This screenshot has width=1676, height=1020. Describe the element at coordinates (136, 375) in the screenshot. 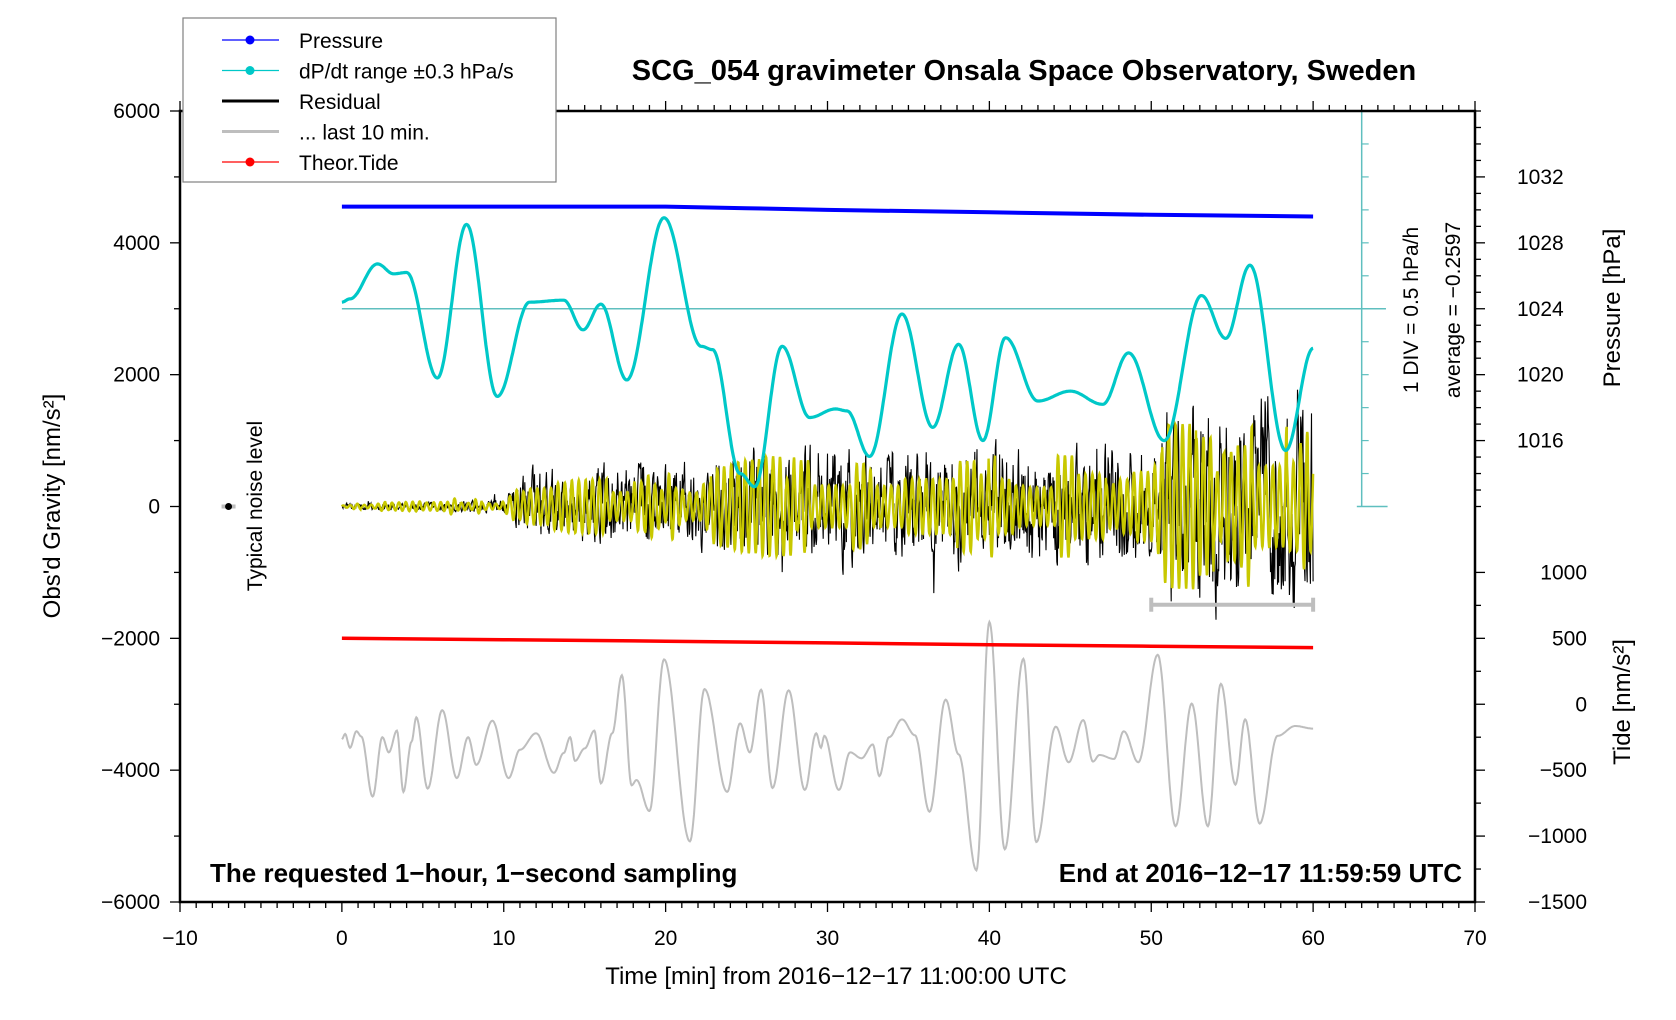

I see `y-tick-label: 2000` at that location.